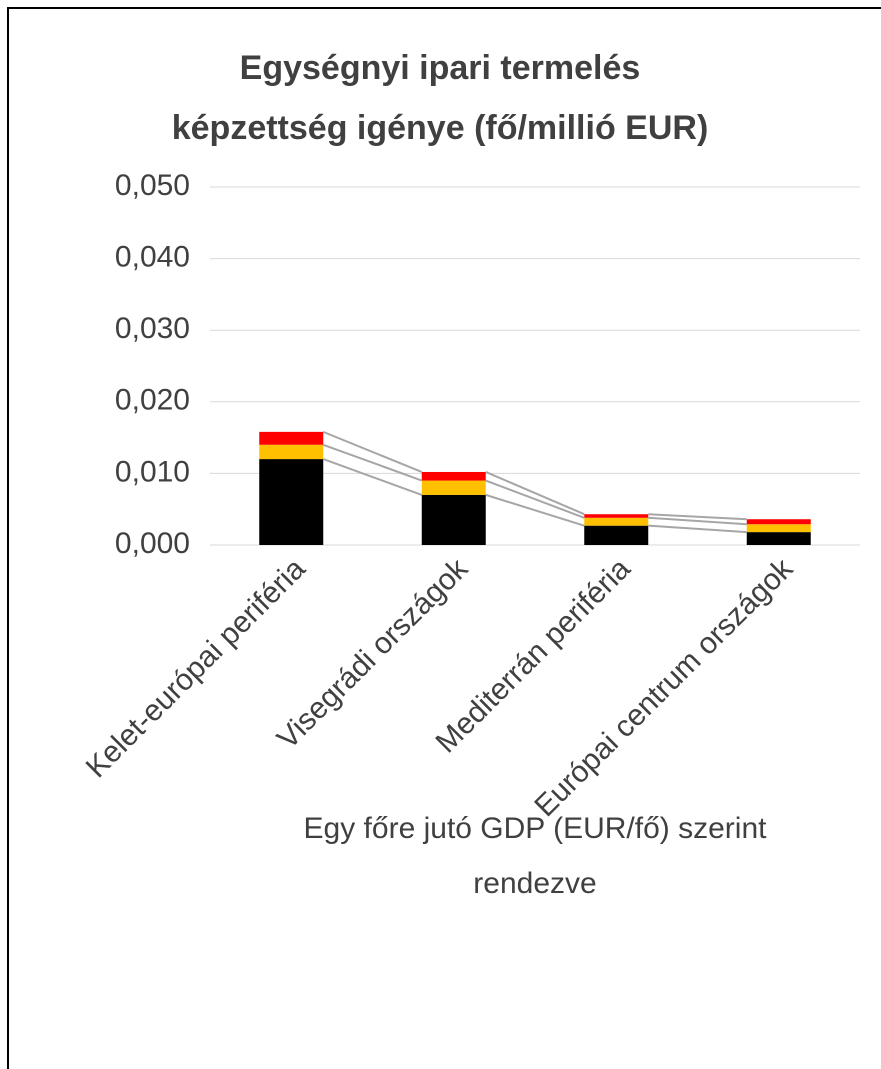 This screenshot has width=881, height=1069. Describe the element at coordinates (196, 668) in the screenshot. I see `x-tick-label: Kelet-európai periféria` at that location.